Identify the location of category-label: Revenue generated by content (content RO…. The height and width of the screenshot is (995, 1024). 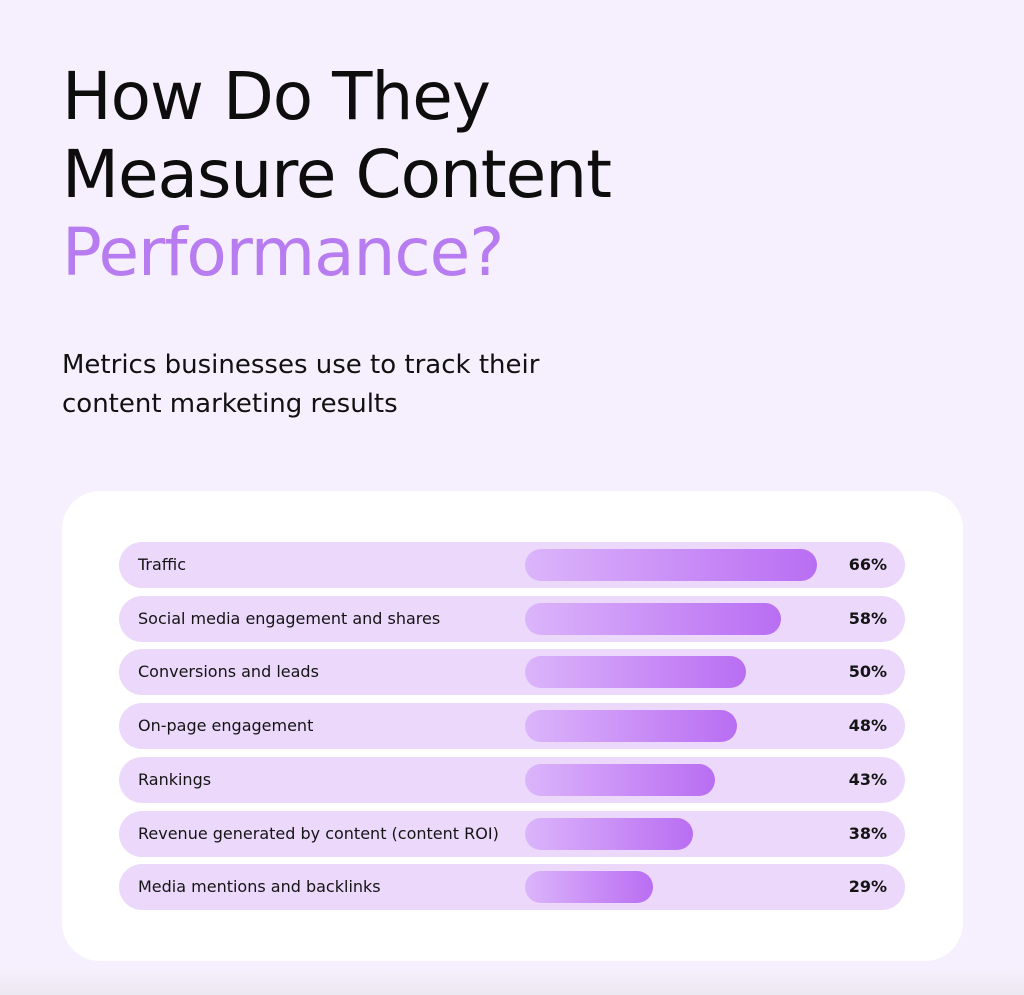
(318, 833).